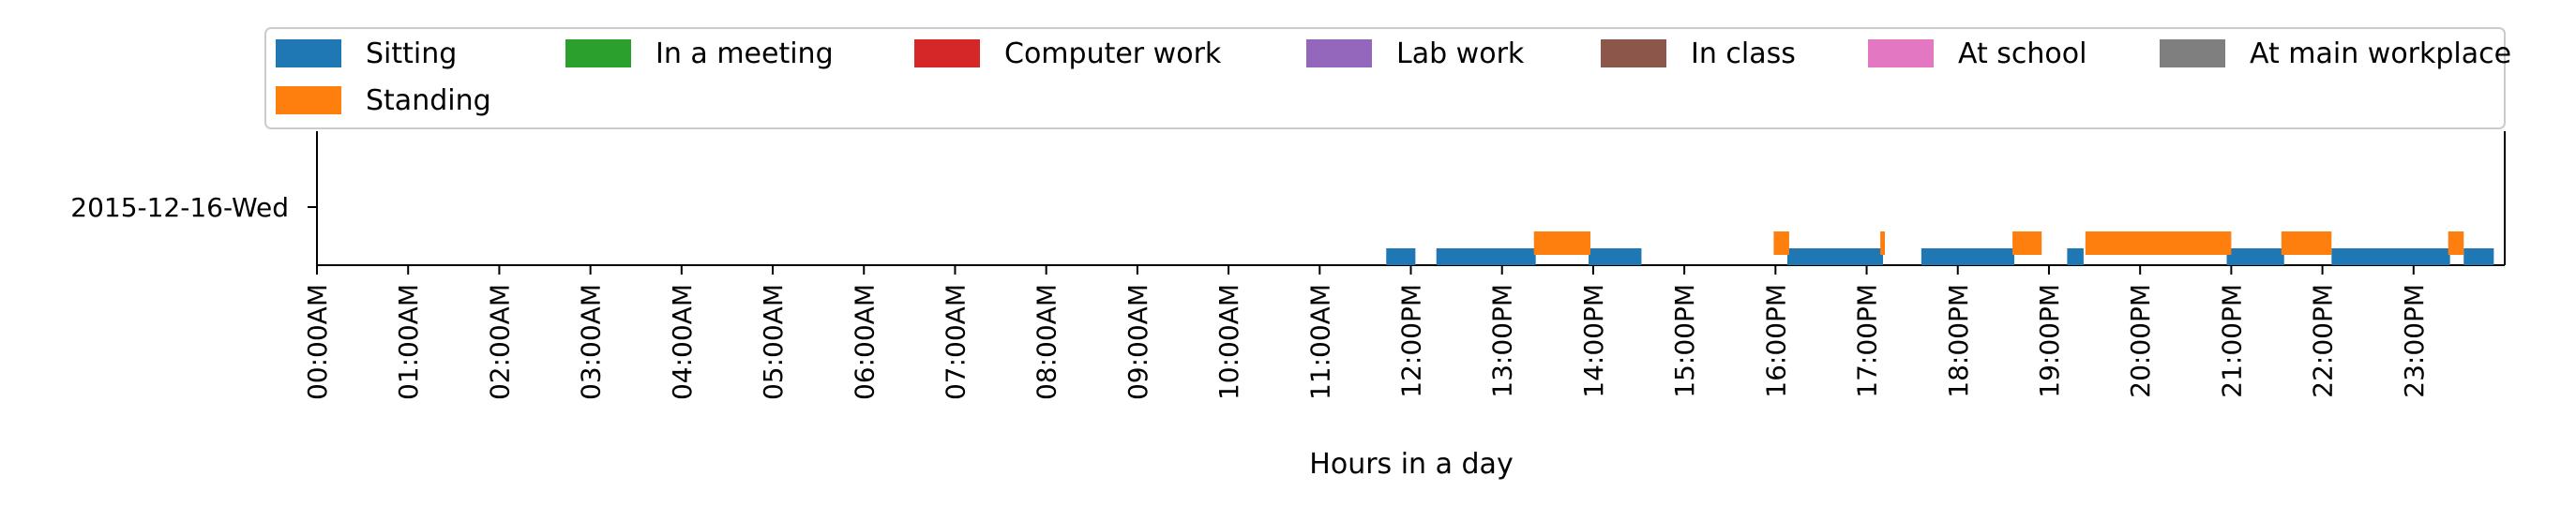 The image size is (2576, 506). What do you see at coordinates (1593, 341) in the screenshot?
I see `x-tick-label: 14:00PM` at bounding box center [1593, 341].